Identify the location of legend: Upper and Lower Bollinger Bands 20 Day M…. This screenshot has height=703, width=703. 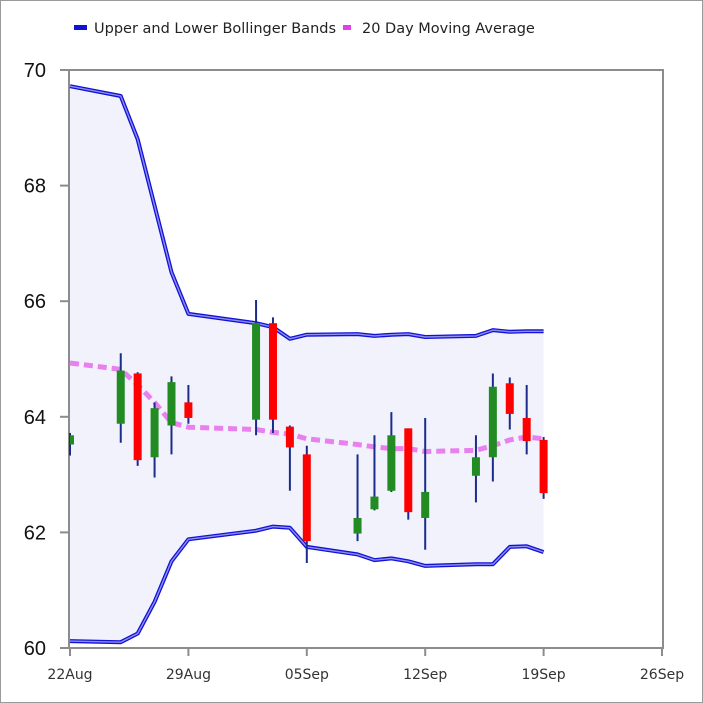
(304, 29).